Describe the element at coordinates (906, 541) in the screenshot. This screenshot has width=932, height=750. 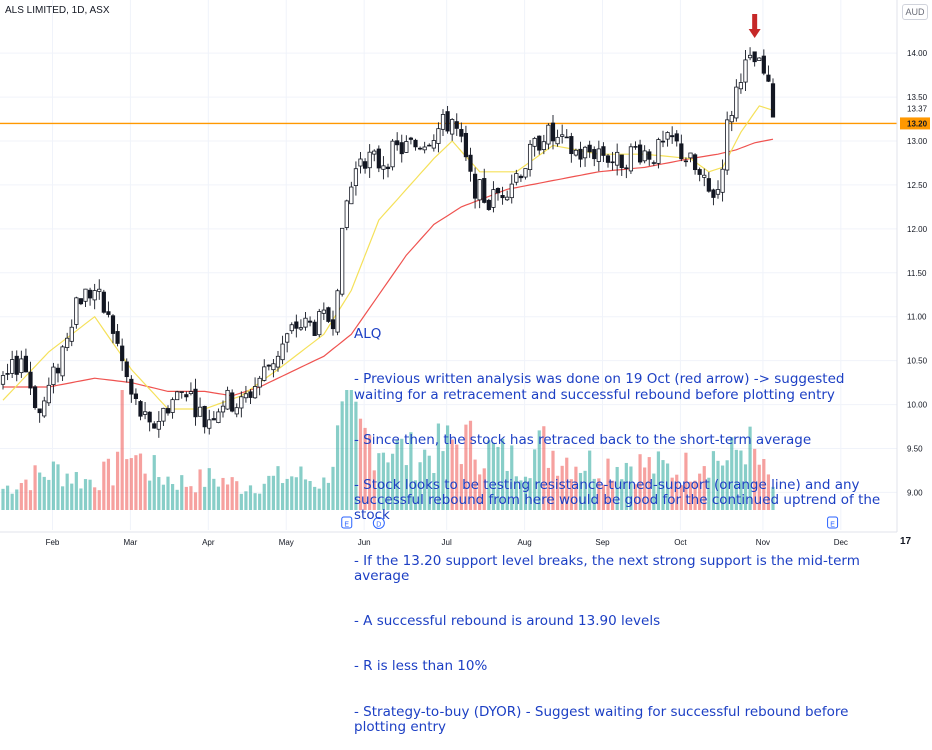
I see `tradingview-logo: 17` at that location.